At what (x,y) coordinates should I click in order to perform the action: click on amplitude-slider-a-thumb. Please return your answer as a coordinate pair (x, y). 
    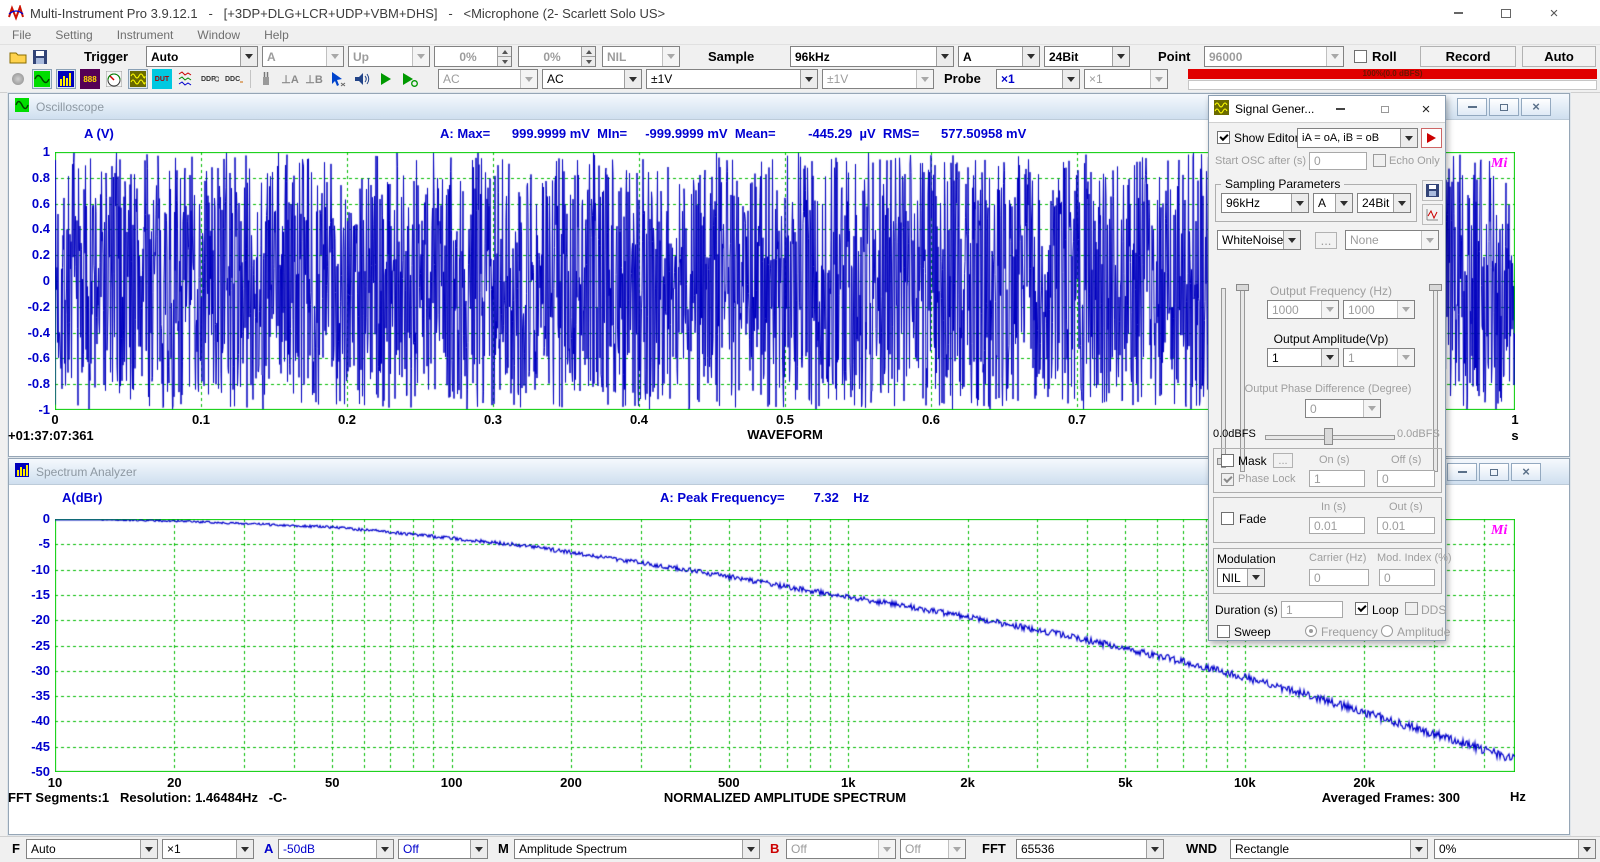
    Looking at the image, I should click on (1242, 287).